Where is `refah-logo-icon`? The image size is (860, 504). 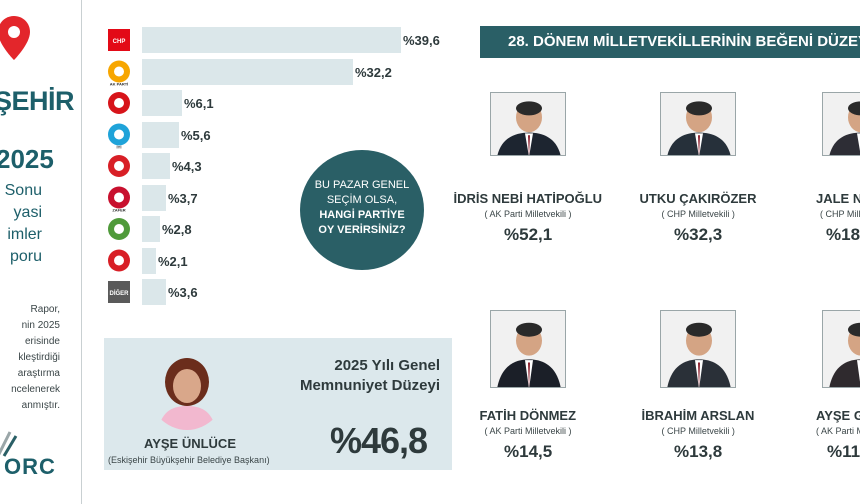
refah-logo-icon is located at coordinates (119, 260).